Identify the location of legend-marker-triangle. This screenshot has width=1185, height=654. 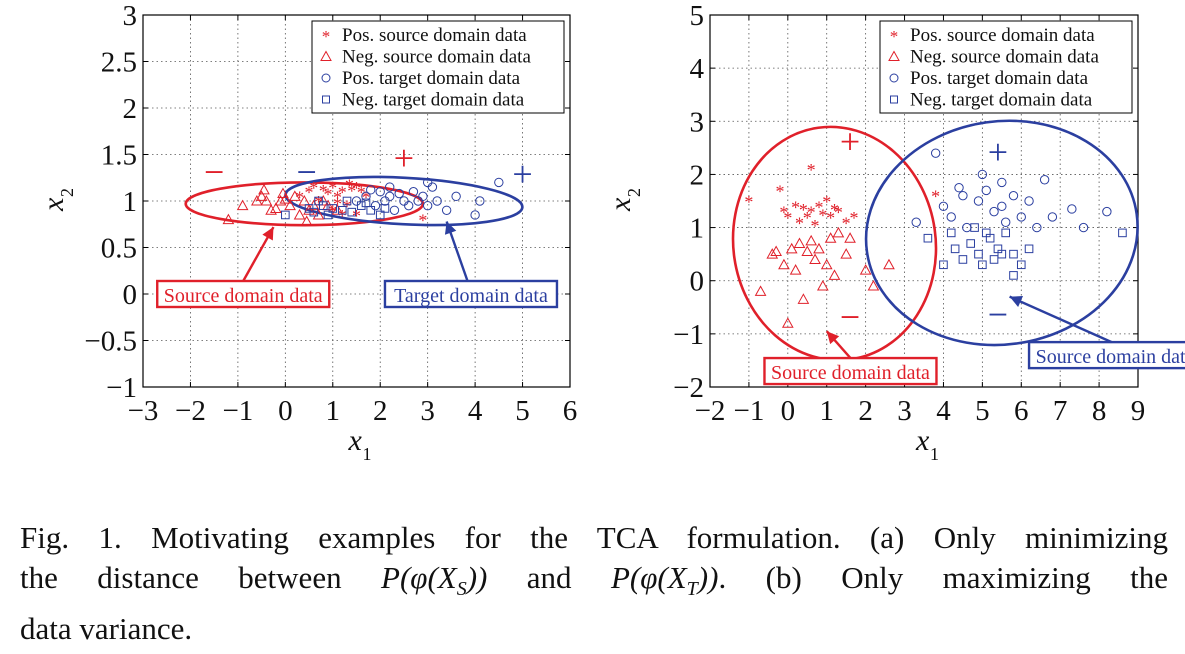
(894, 55).